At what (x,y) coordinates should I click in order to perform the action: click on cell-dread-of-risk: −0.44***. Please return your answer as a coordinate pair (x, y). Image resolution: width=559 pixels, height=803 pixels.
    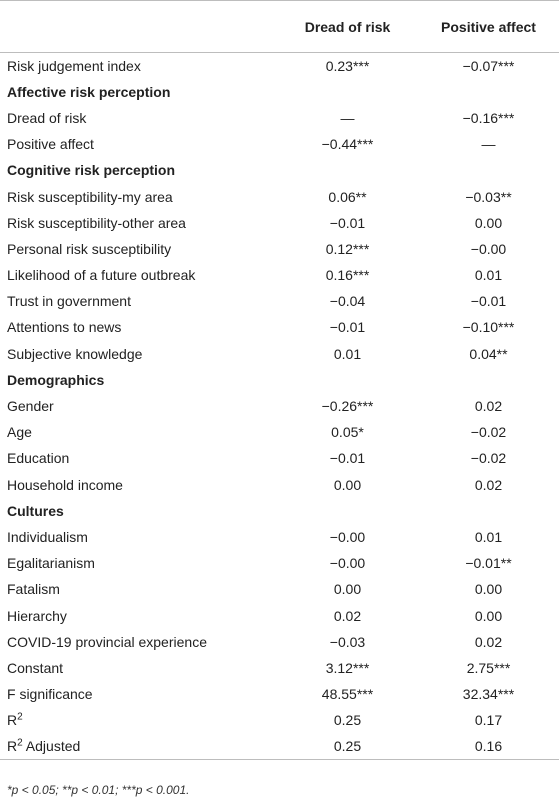
    Looking at the image, I should click on (347, 144).